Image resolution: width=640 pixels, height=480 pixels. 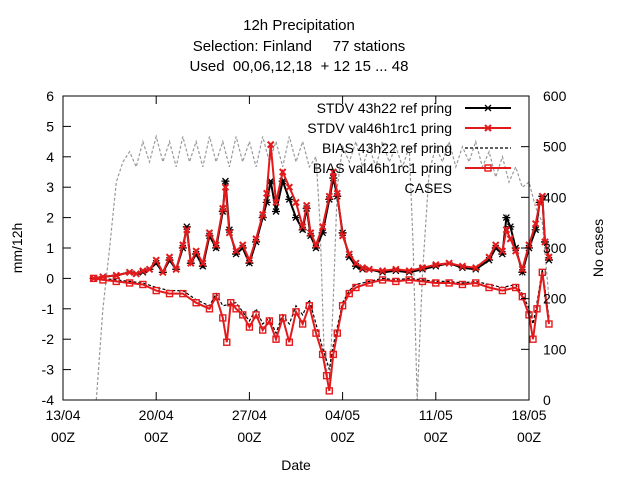 I want to click on y2-tick-label: 200, so click(x=555, y=299).